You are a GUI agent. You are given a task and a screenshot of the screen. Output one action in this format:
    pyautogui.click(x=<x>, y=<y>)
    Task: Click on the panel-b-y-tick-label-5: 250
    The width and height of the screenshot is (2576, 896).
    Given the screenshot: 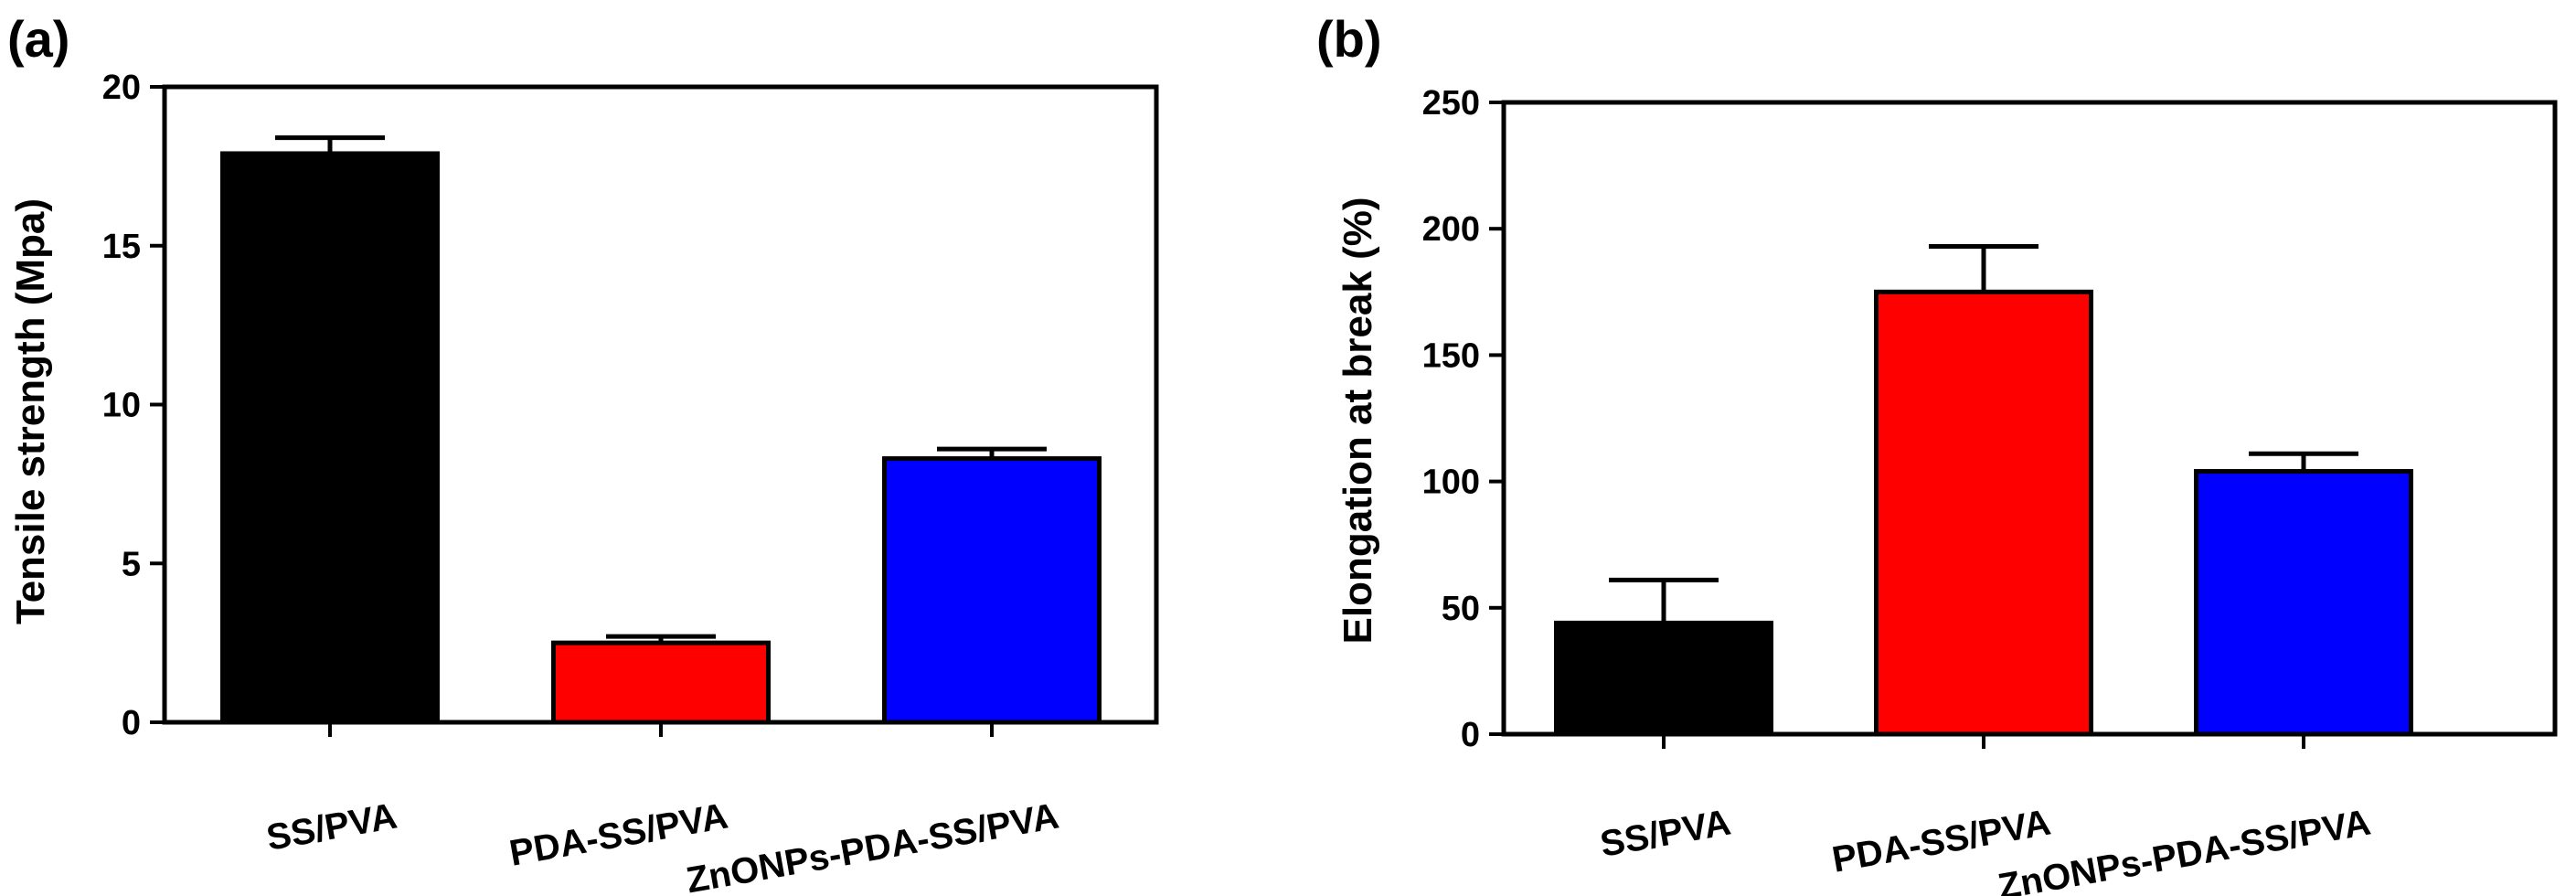 What is the action you would take?
    pyautogui.click(x=1451, y=103)
    